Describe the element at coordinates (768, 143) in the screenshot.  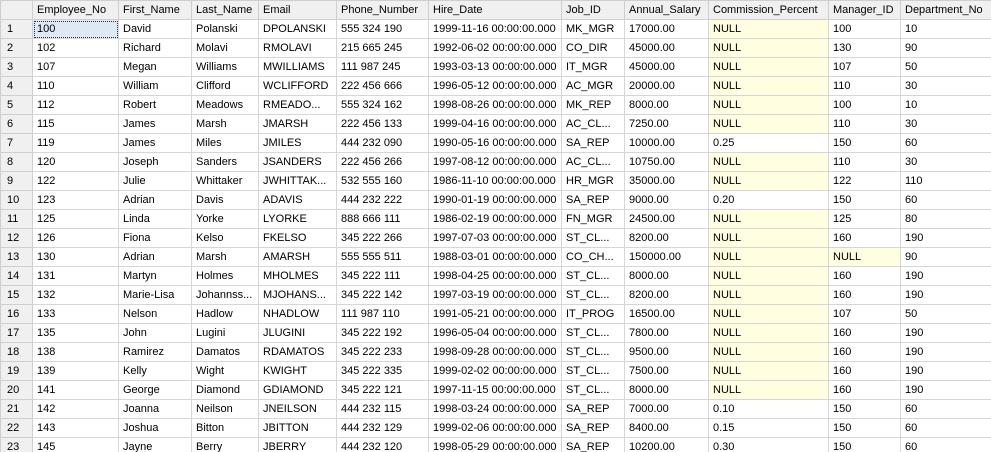
I see `cell-commission-percent: 0.25` at that location.